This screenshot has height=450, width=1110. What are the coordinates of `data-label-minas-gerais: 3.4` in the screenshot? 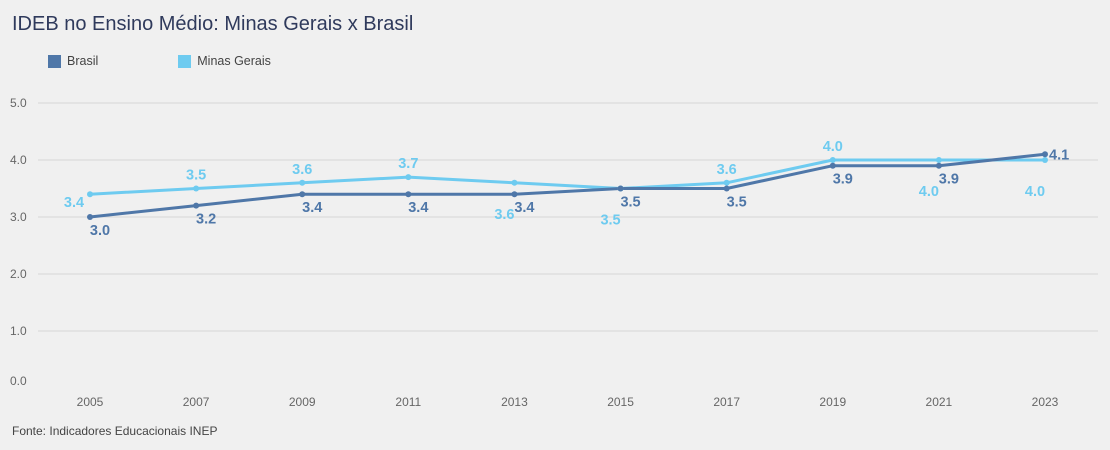 It's located at (74, 203).